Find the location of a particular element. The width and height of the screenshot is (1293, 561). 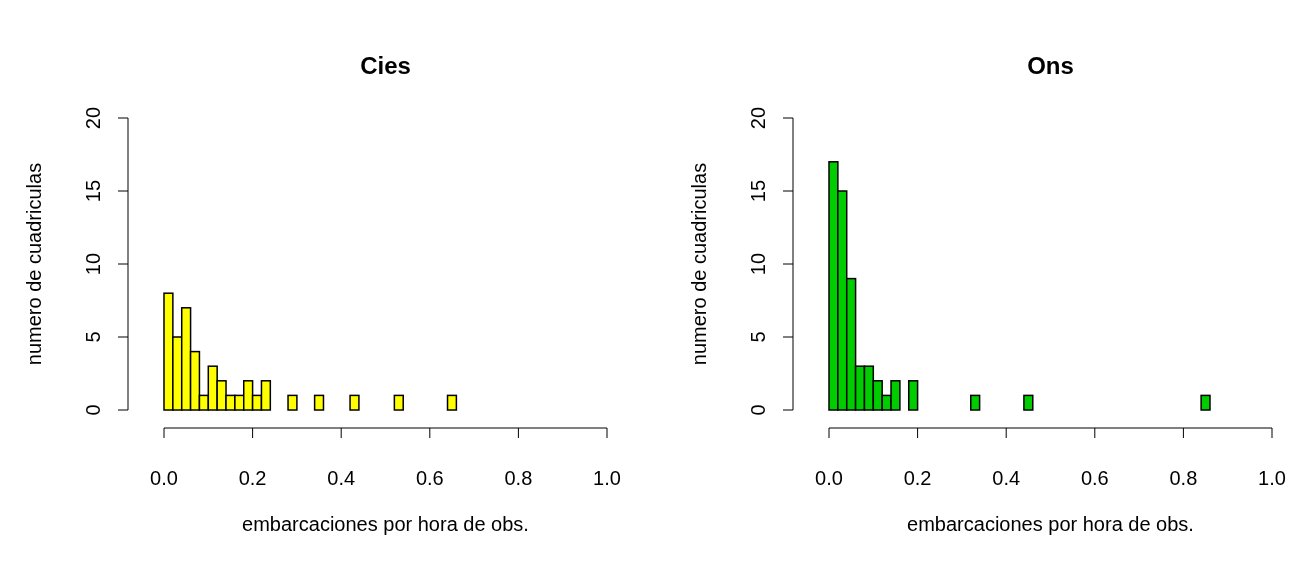

chart-title: Ons is located at coordinates (1050, 65).